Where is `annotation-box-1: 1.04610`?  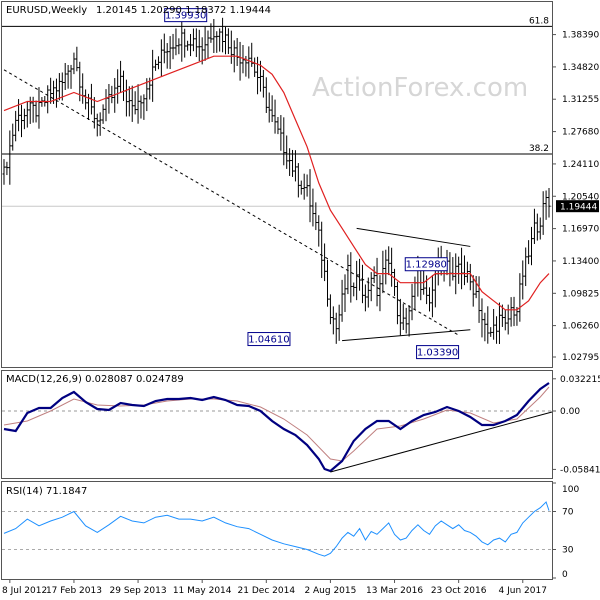
annotation-box-1: 1.04610 is located at coordinates (269, 339).